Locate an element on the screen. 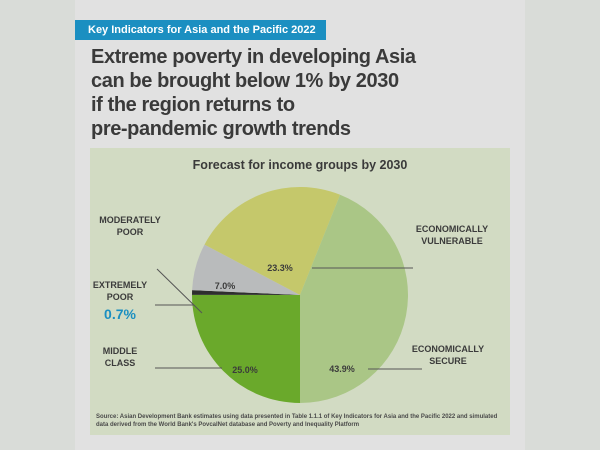 The height and width of the screenshot is (450, 600). pie-slice-moderately-poor is located at coordinates (246, 269).